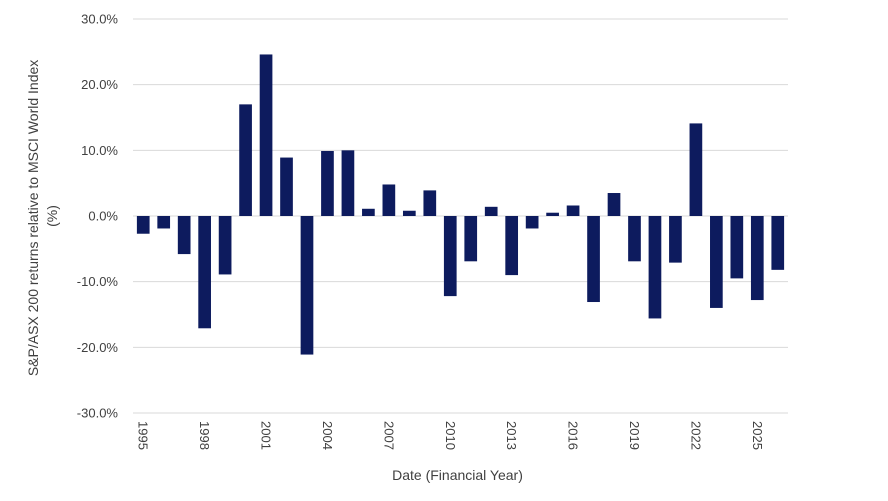 The width and height of the screenshot is (888, 501). What do you see at coordinates (98, 347) in the screenshot?
I see `y-tick-label: -20.0%` at bounding box center [98, 347].